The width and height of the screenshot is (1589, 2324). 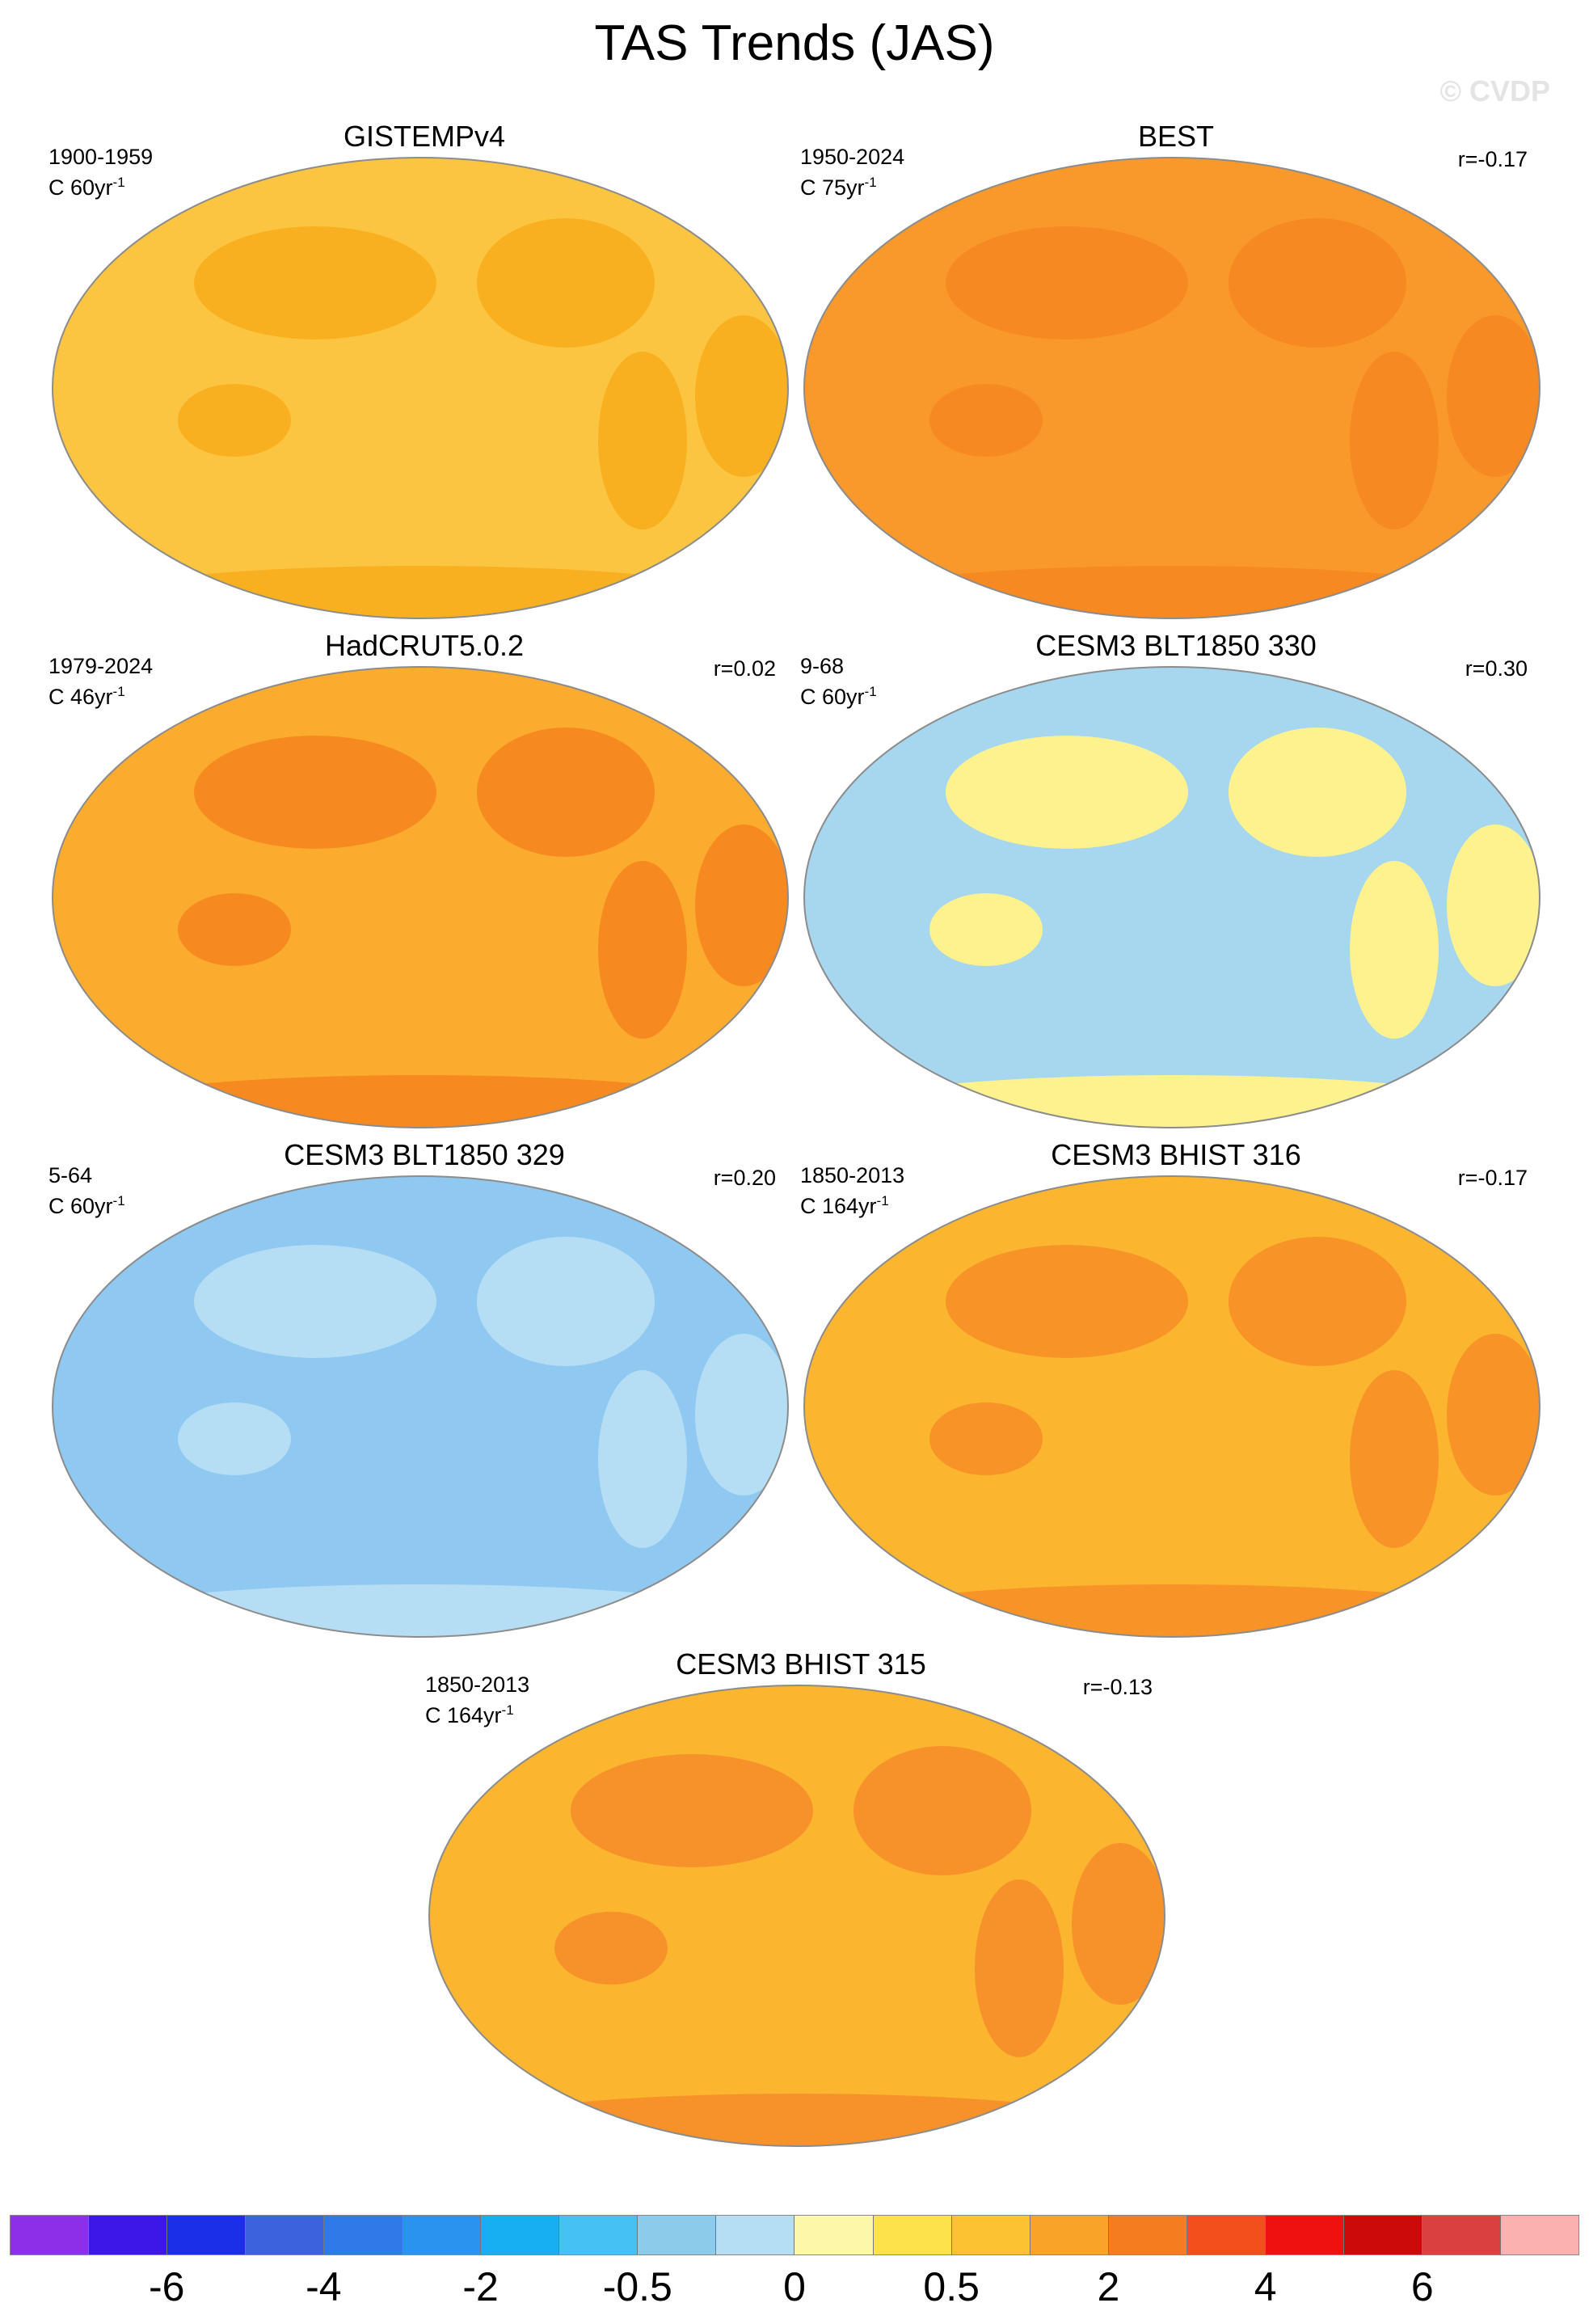 What do you see at coordinates (1494, 91) in the screenshot?
I see `watermark: © CVDP` at bounding box center [1494, 91].